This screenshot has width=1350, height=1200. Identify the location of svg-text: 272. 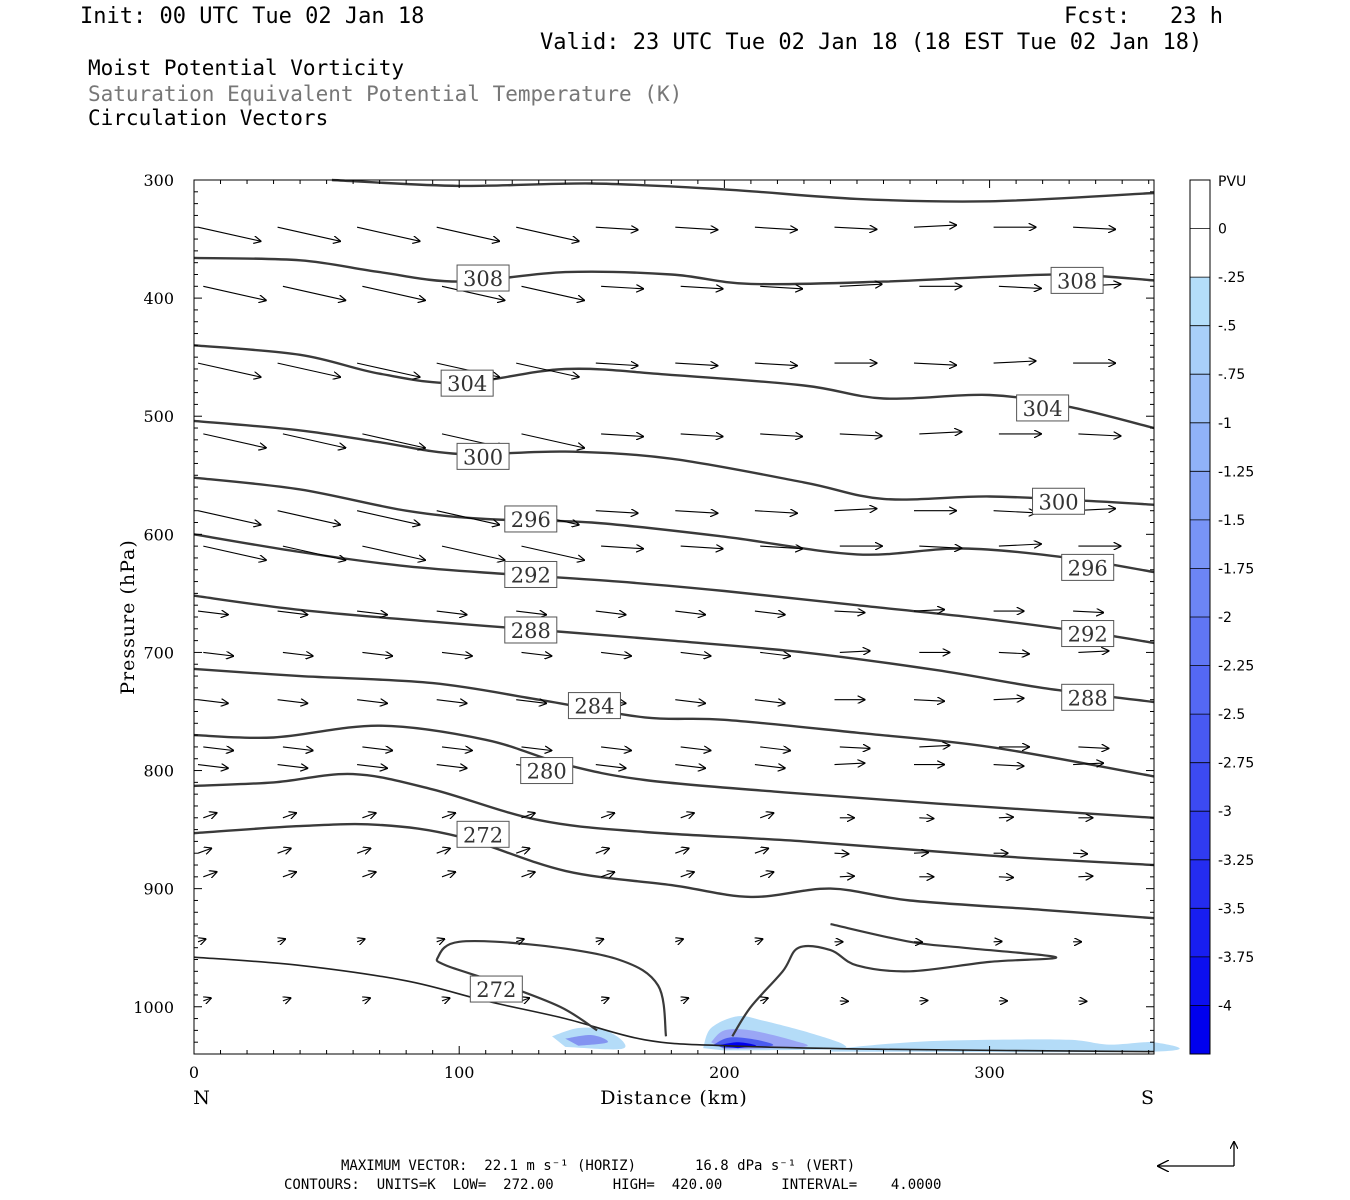
(483, 835).